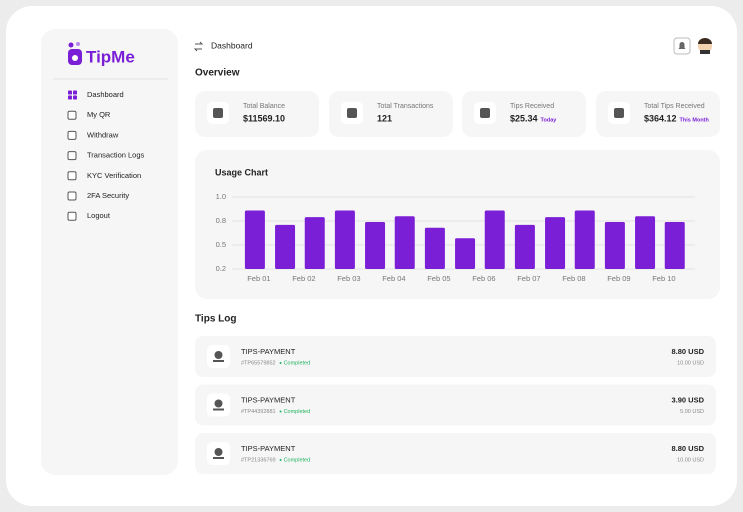 This screenshot has height=512, width=743. I want to click on tip-id: #TP44392881, so click(258, 412).